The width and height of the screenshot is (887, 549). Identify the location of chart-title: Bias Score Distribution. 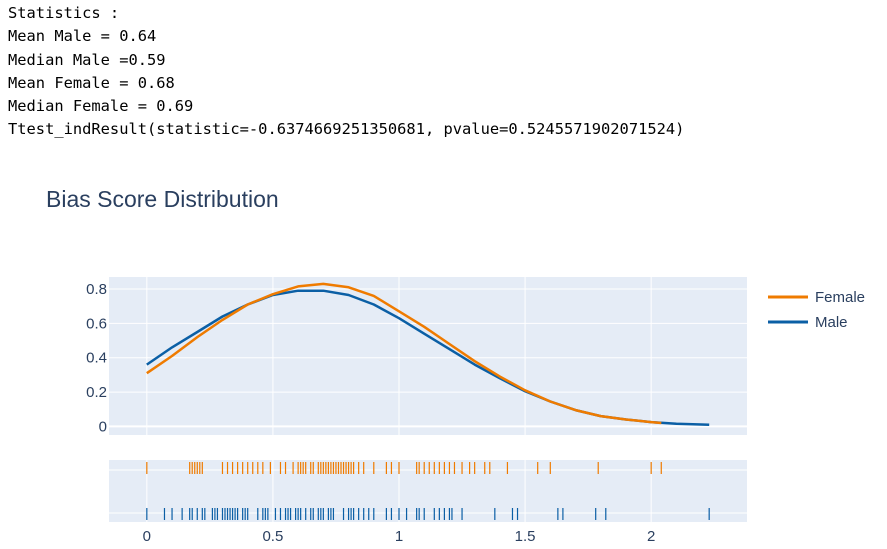
(162, 199).